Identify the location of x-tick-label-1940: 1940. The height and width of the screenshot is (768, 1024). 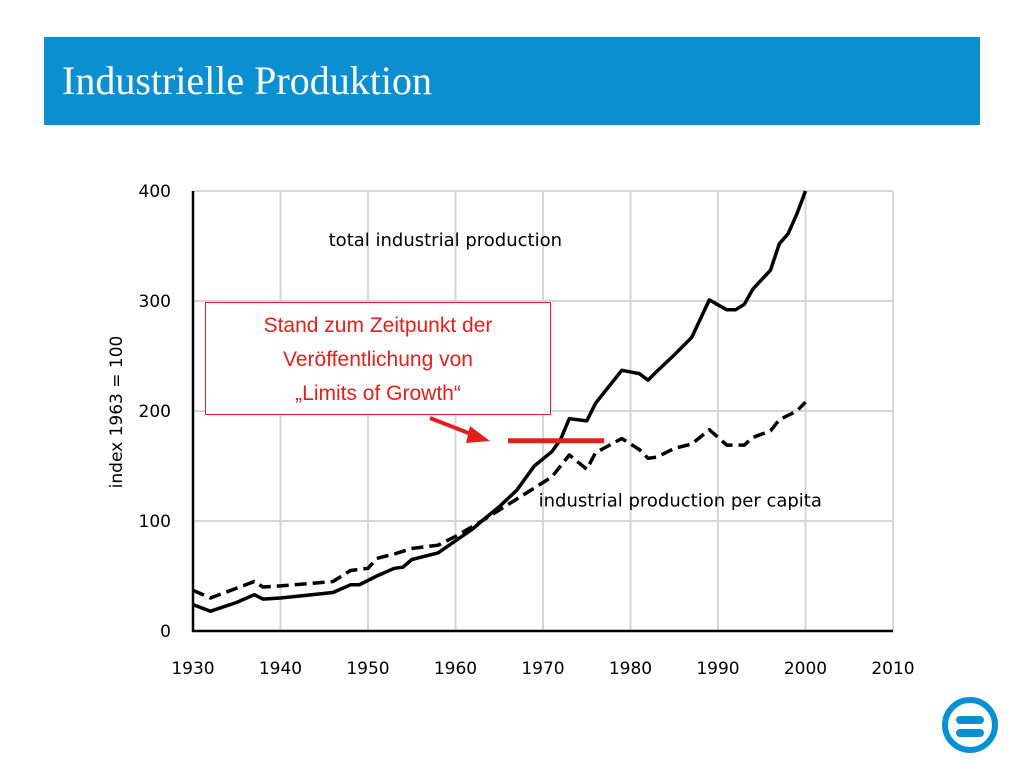
(280, 669).